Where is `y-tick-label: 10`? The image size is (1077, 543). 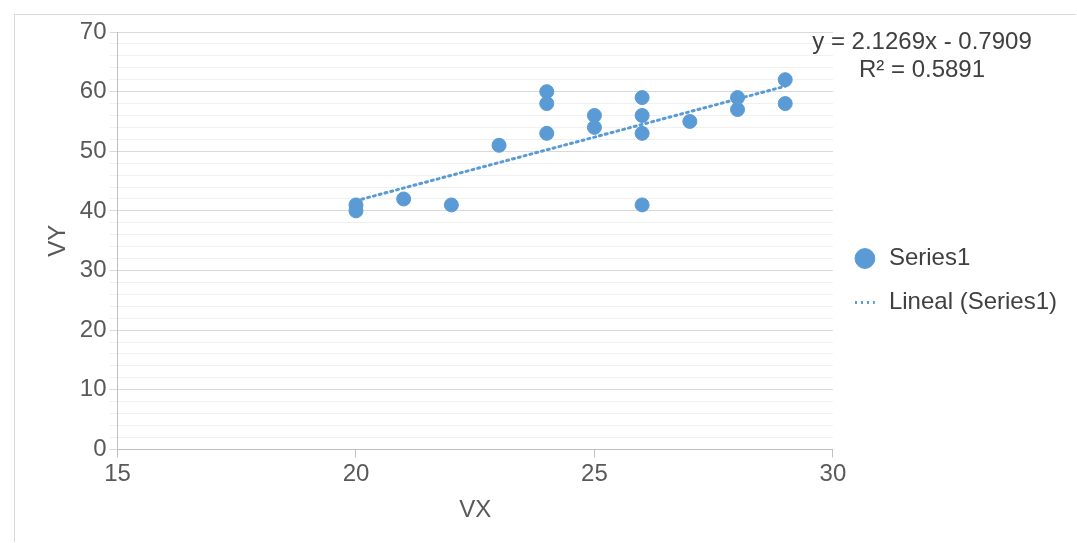 y-tick-label: 10 is located at coordinates (93, 388).